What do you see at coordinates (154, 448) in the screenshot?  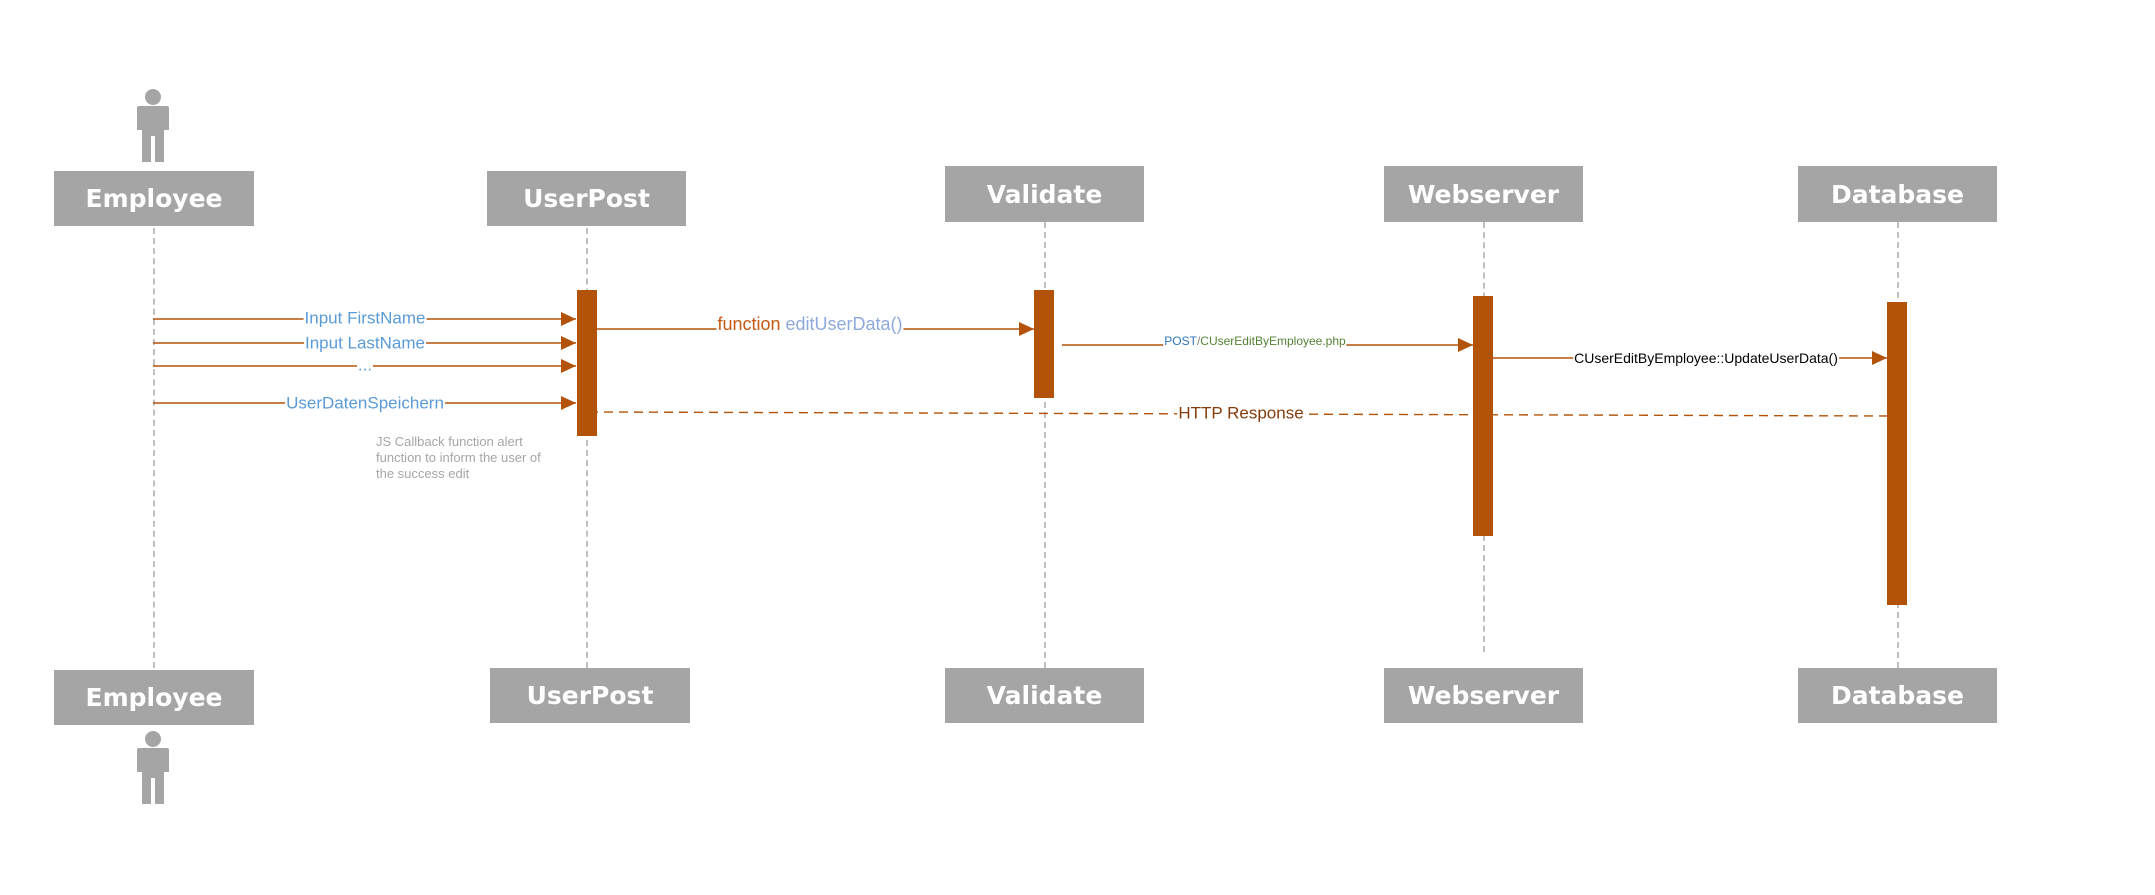 I see `lifeline-employee` at bounding box center [154, 448].